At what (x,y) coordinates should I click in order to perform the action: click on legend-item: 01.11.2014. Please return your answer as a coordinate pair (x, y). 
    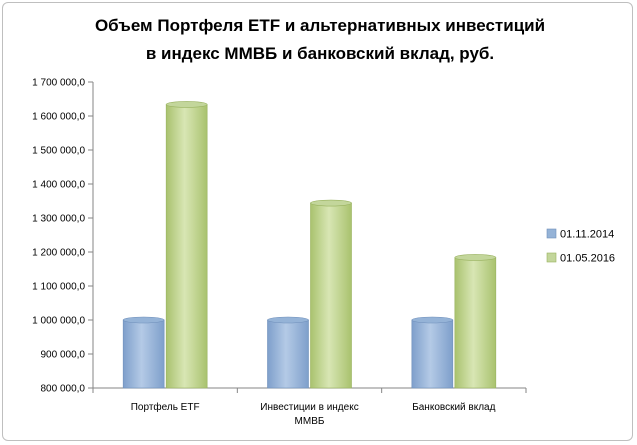
    Looking at the image, I should click on (580, 234).